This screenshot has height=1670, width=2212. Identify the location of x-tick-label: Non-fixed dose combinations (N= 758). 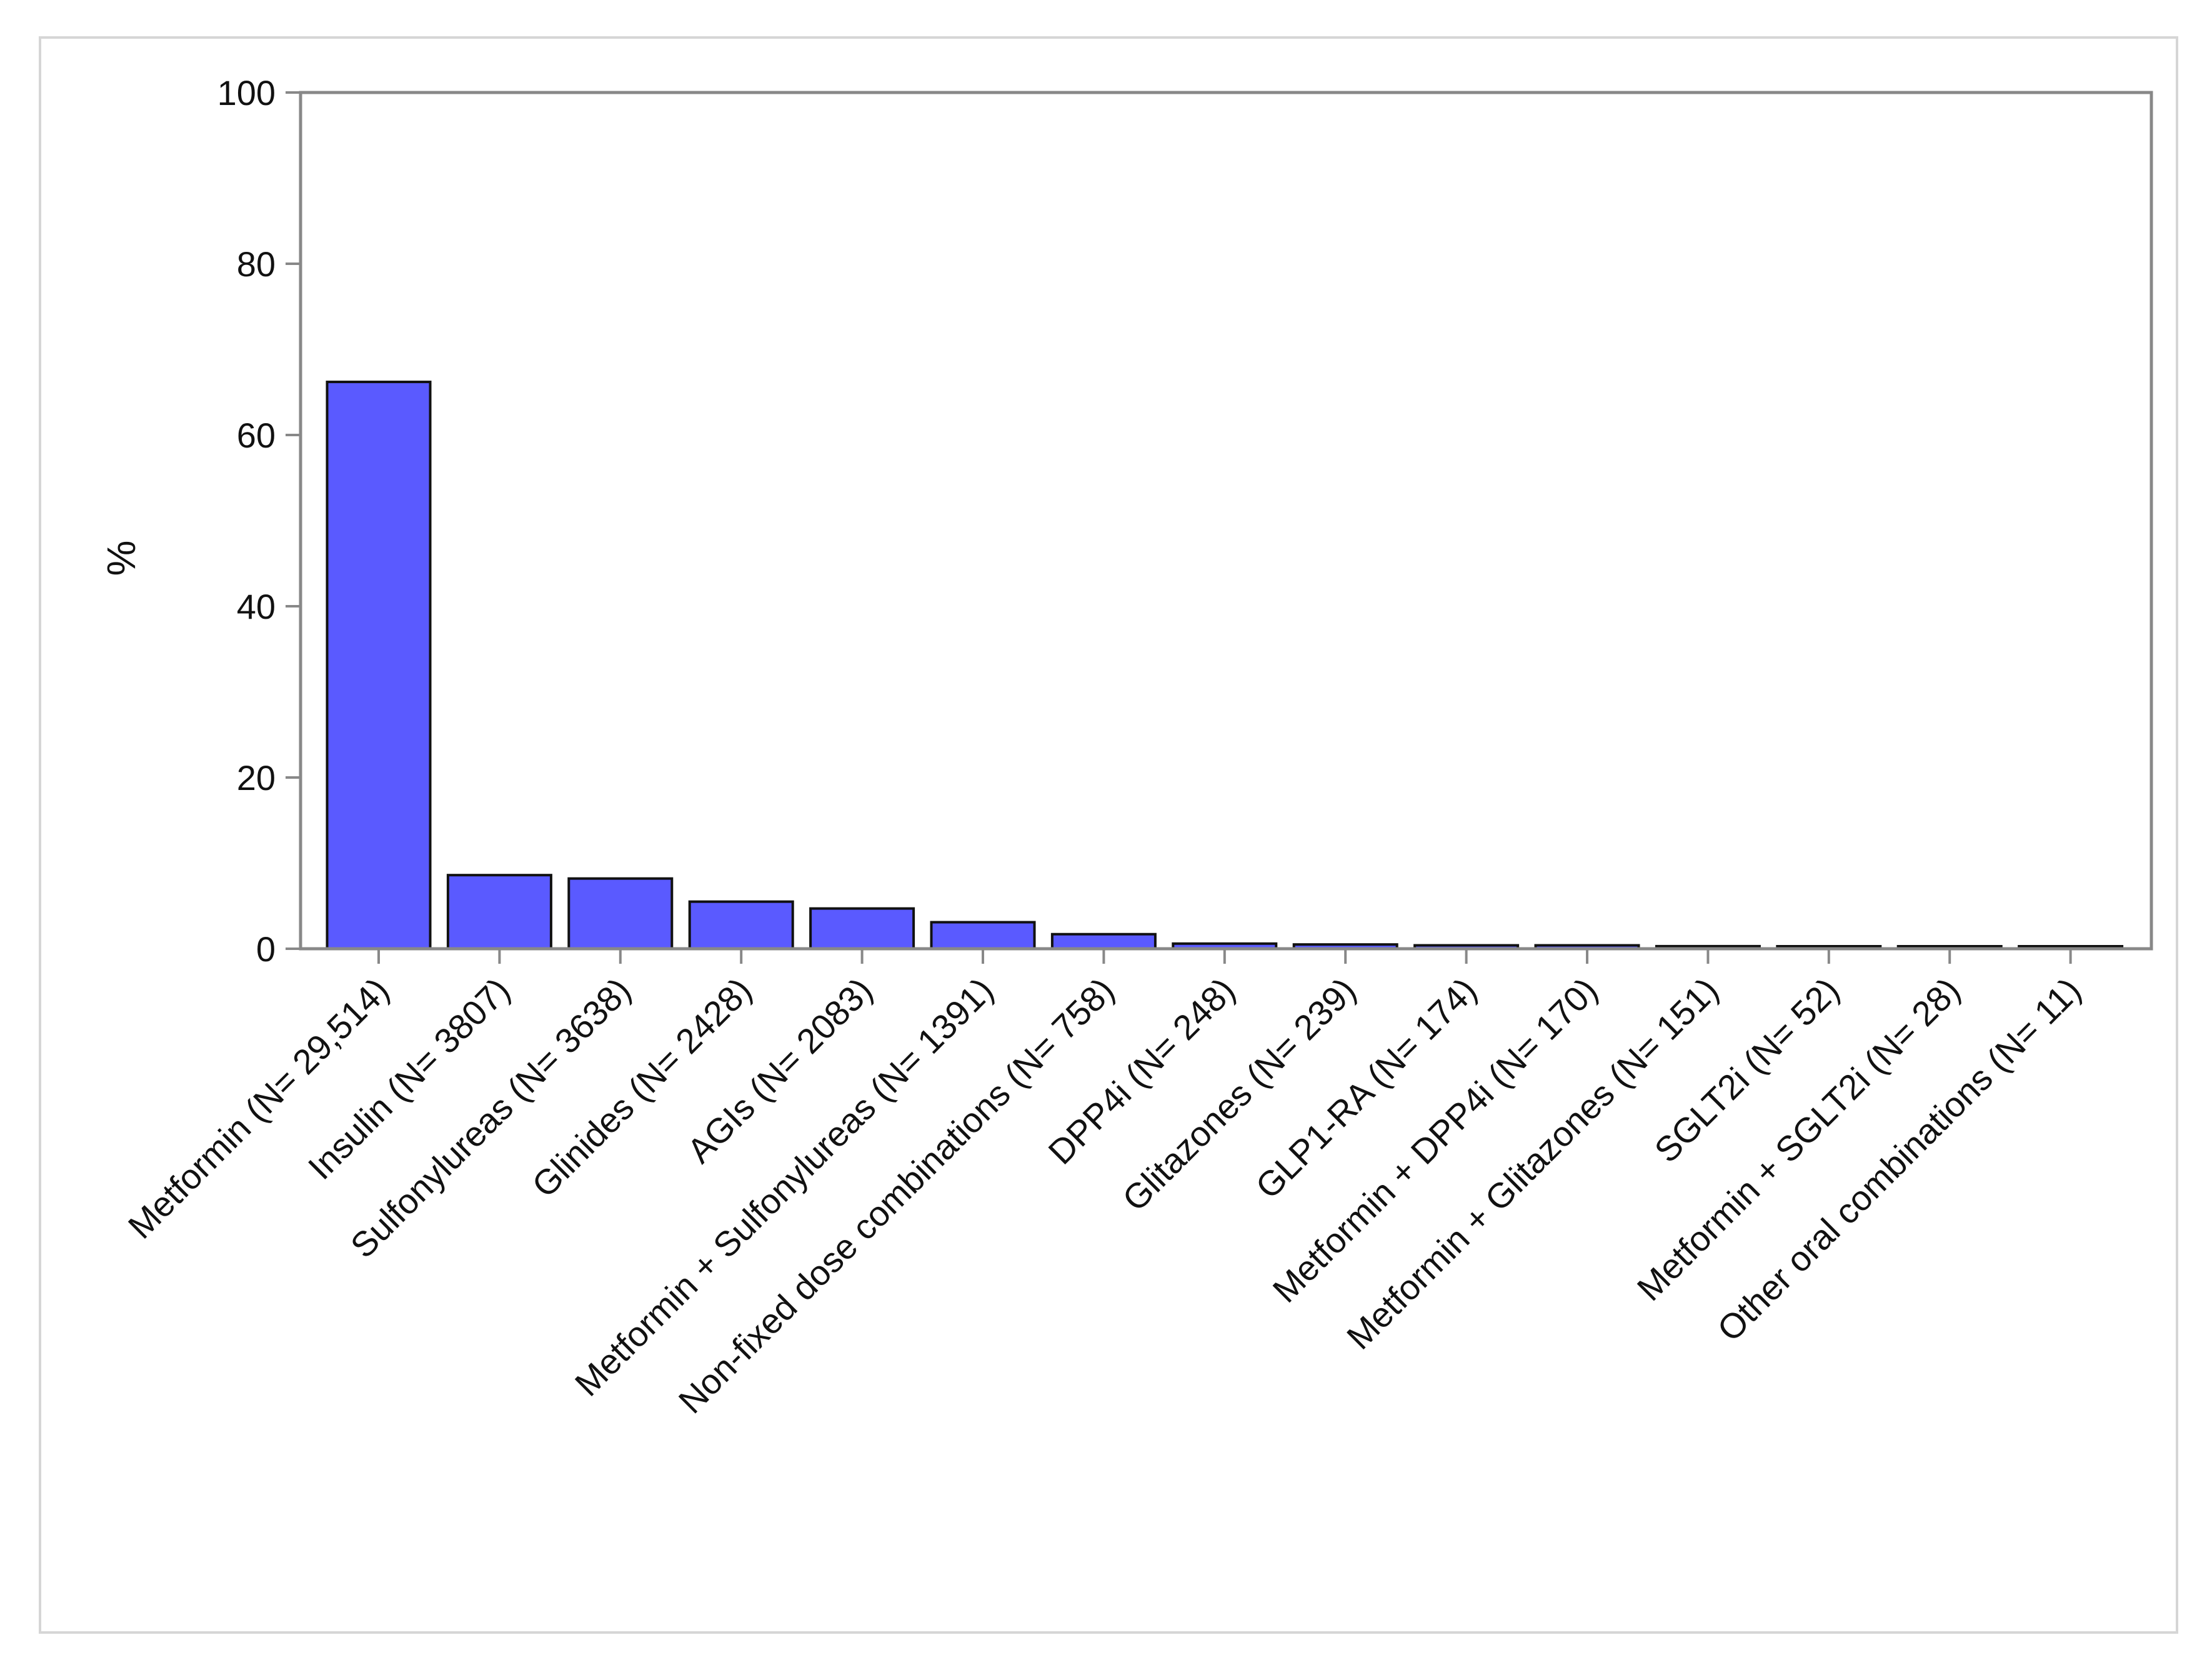
(896, 1195).